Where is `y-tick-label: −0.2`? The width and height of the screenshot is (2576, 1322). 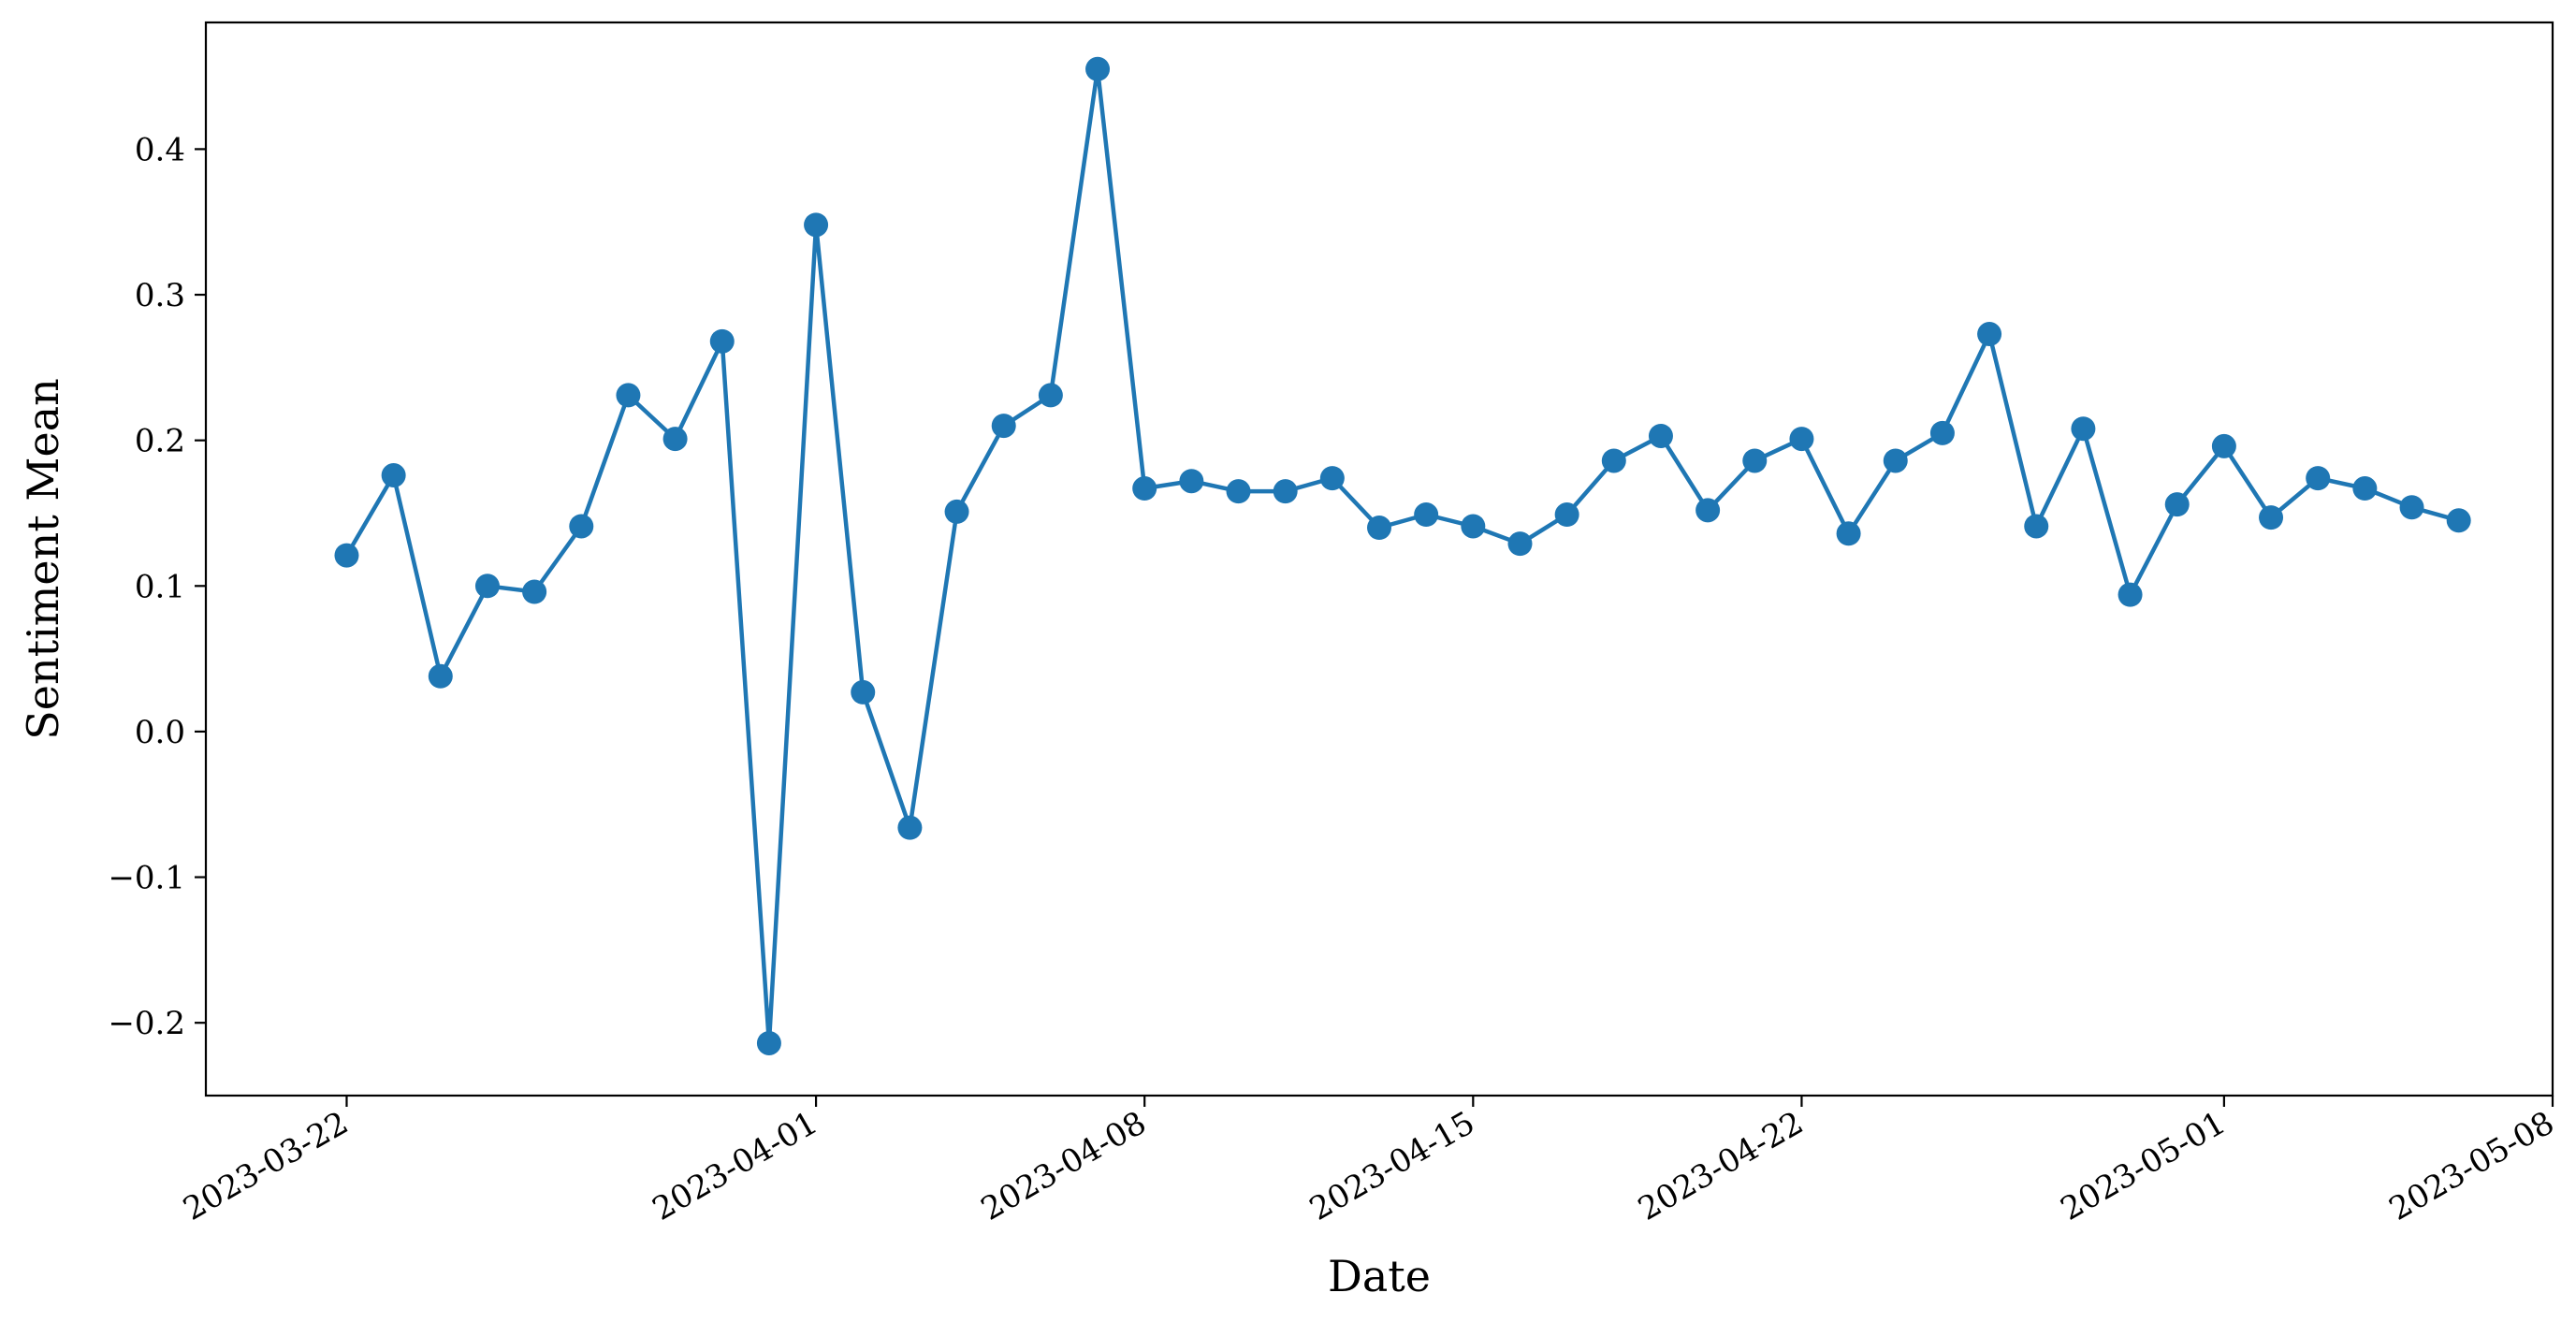 y-tick-label: −0.2 is located at coordinates (146, 1023).